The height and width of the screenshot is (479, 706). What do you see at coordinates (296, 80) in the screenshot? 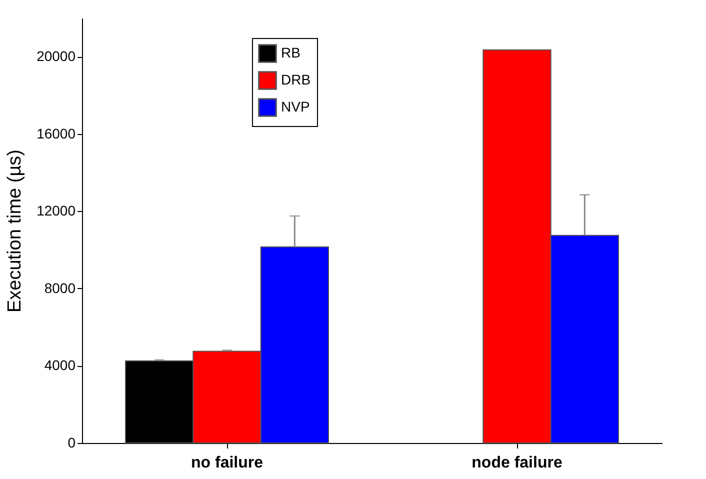
I see `legend-label: DRB` at bounding box center [296, 80].